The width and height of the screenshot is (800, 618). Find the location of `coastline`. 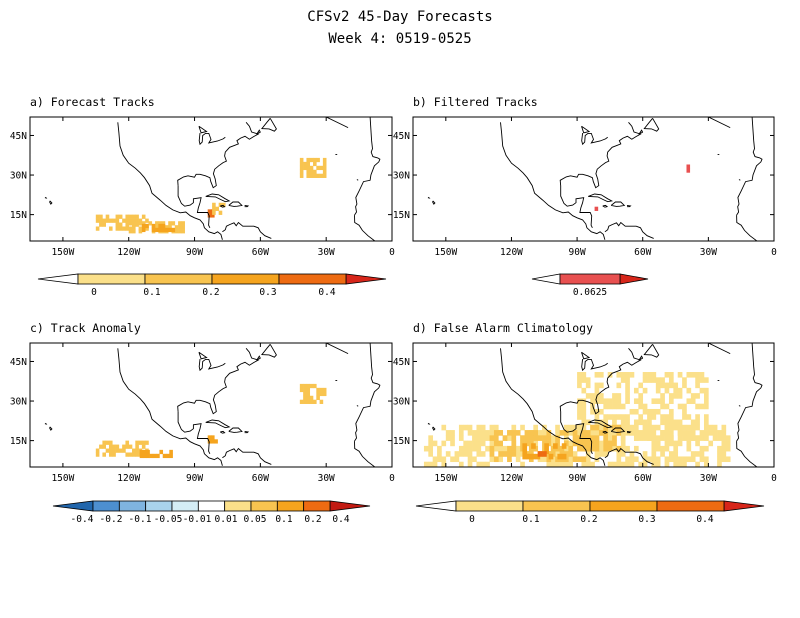

coastline is located at coordinates (212, 405).